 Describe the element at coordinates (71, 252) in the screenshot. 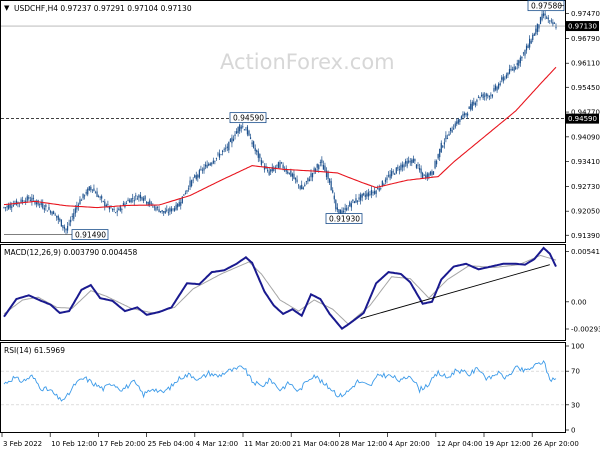

I see `macd-pane-title: MACD(12,26,9) 0.003790 0.004458` at that location.